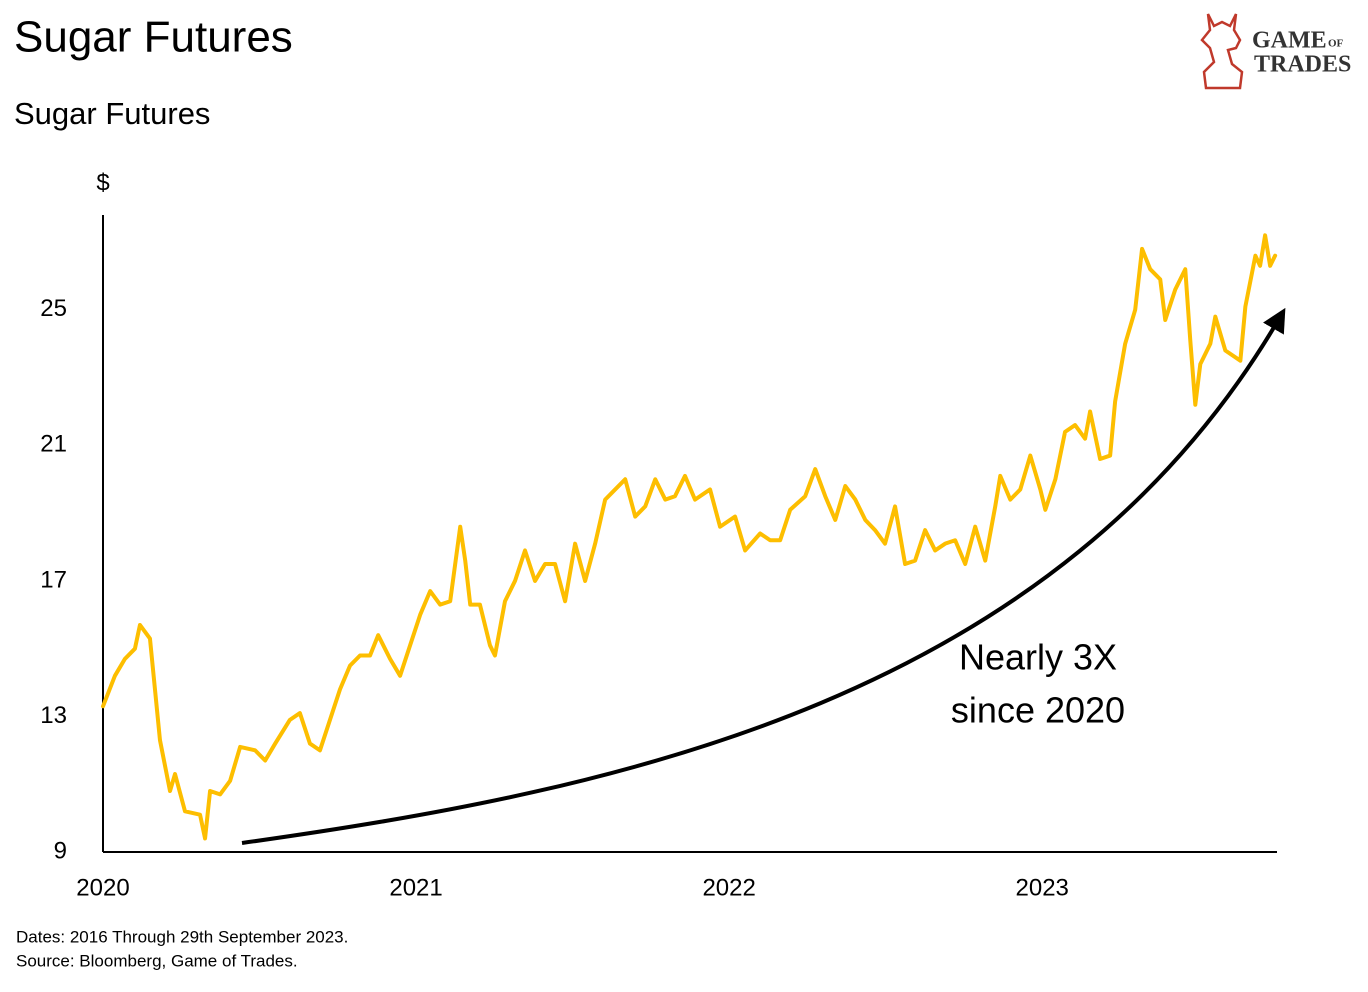 This screenshot has height=992, width=1368. What do you see at coordinates (102, 887) in the screenshot?
I see `x-tick-label: 2020` at bounding box center [102, 887].